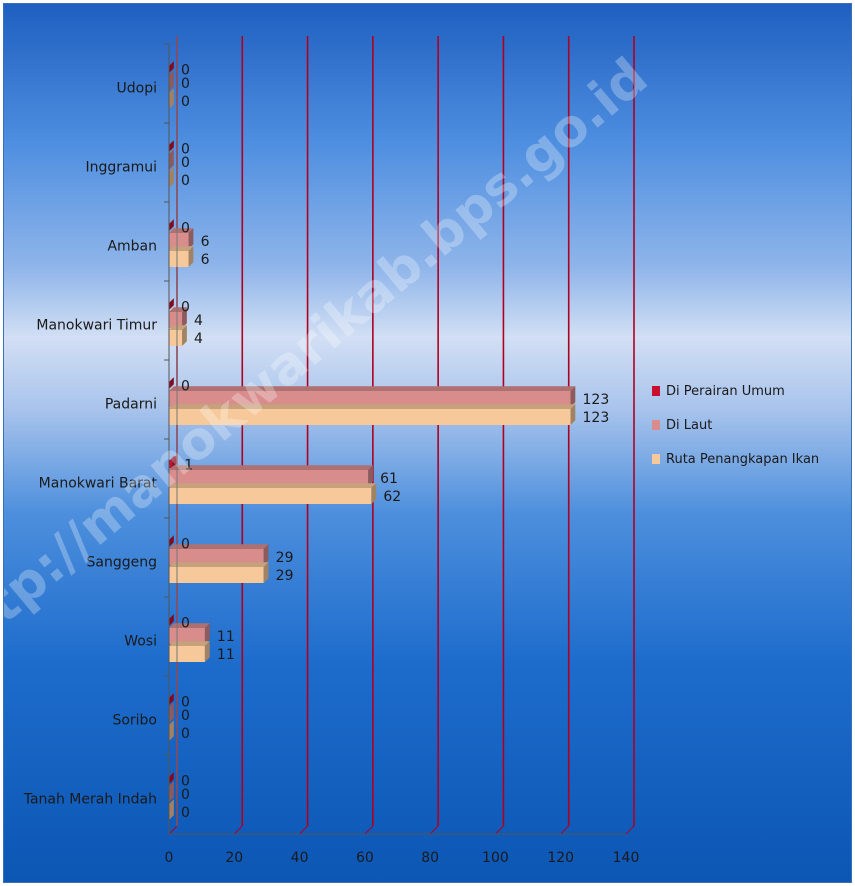 The width and height of the screenshot is (855, 886). I want to click on legend-entry: Di Perairan Umum, so click(725, 391).